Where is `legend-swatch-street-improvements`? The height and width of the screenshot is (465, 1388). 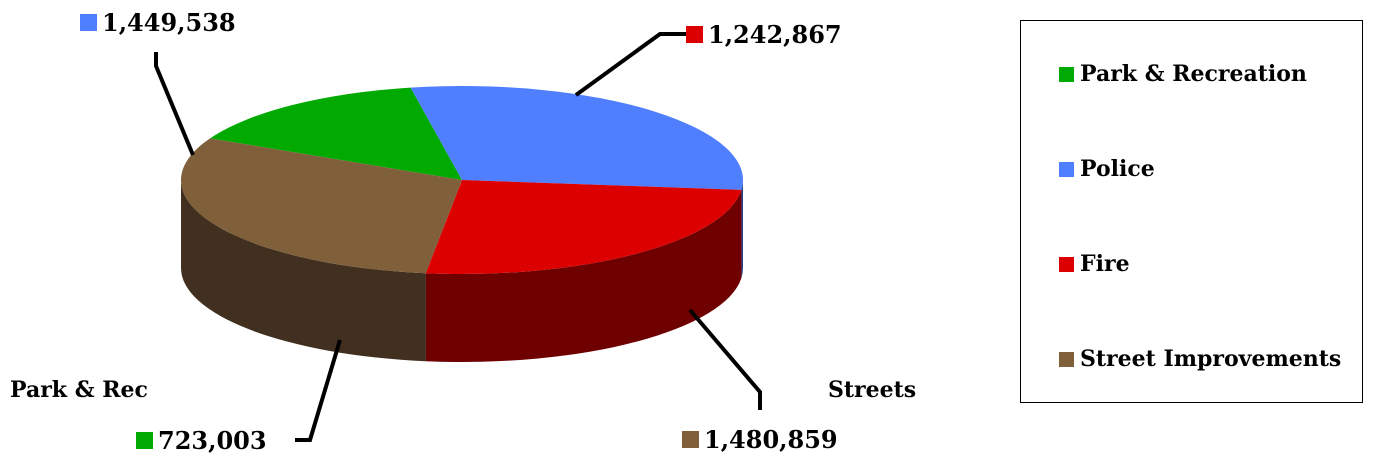
legend-swatch-street-improvements is located at coordinates (1066, 359).